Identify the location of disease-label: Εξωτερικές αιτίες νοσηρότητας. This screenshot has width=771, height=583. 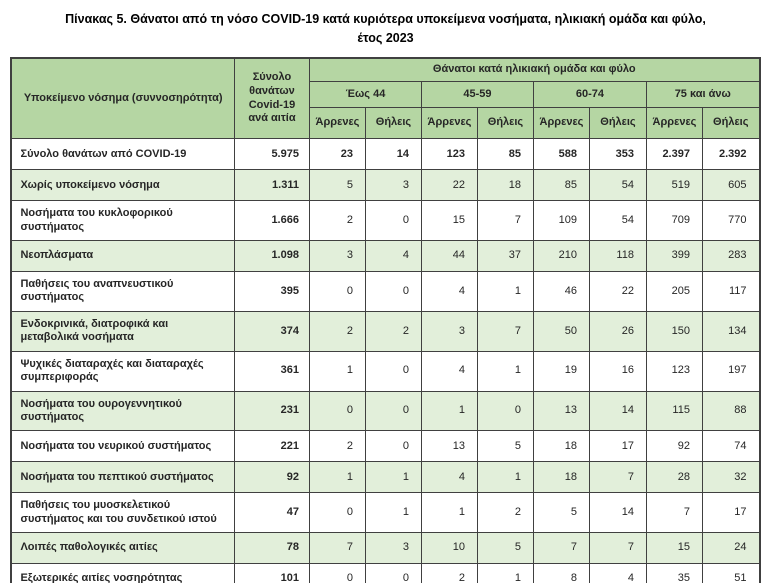
(122, 573).